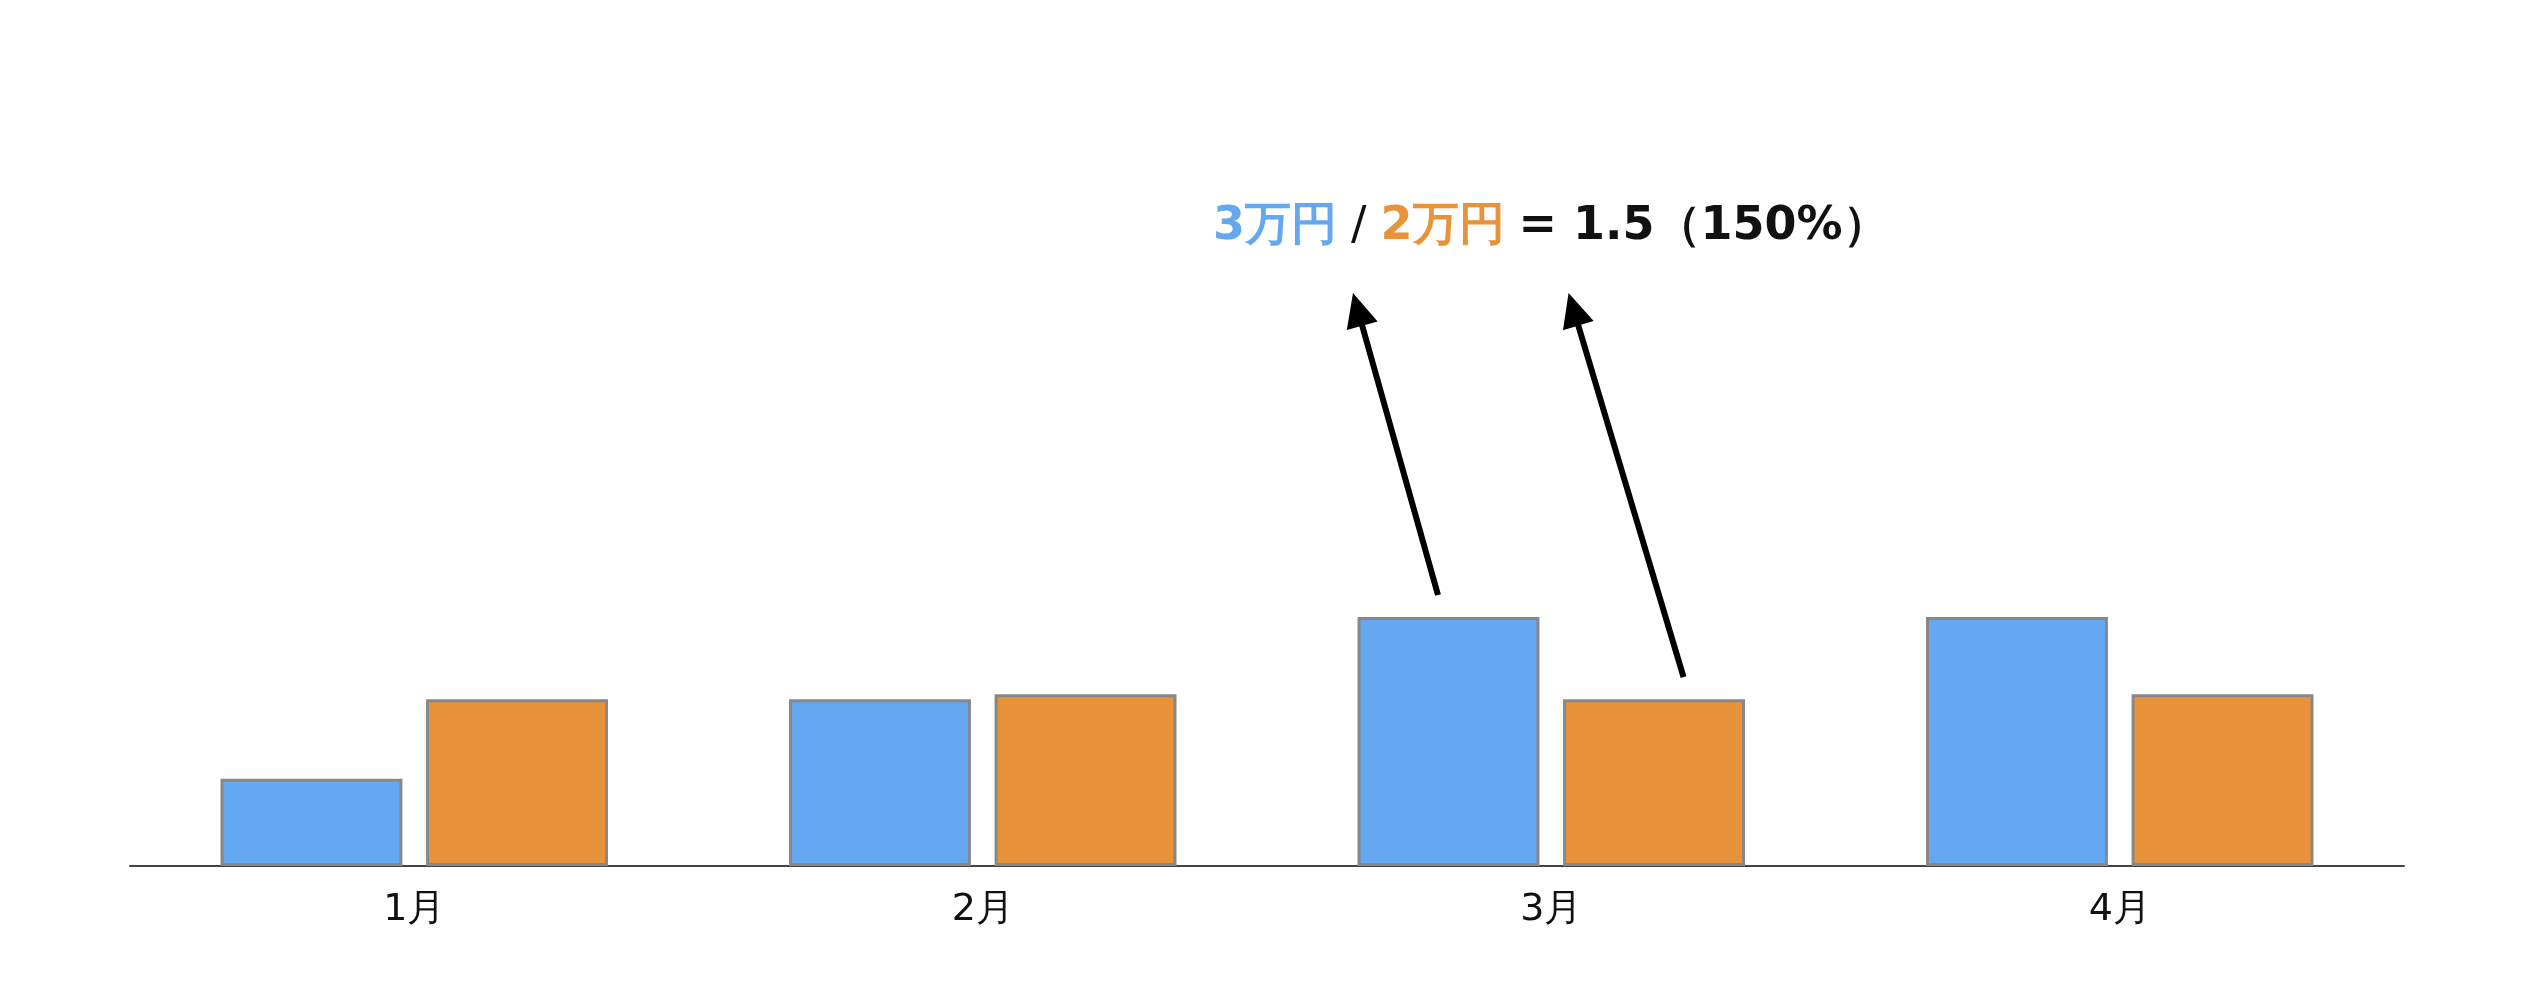  I want to click on x-tick-label: 3月, so click(1551, 907).